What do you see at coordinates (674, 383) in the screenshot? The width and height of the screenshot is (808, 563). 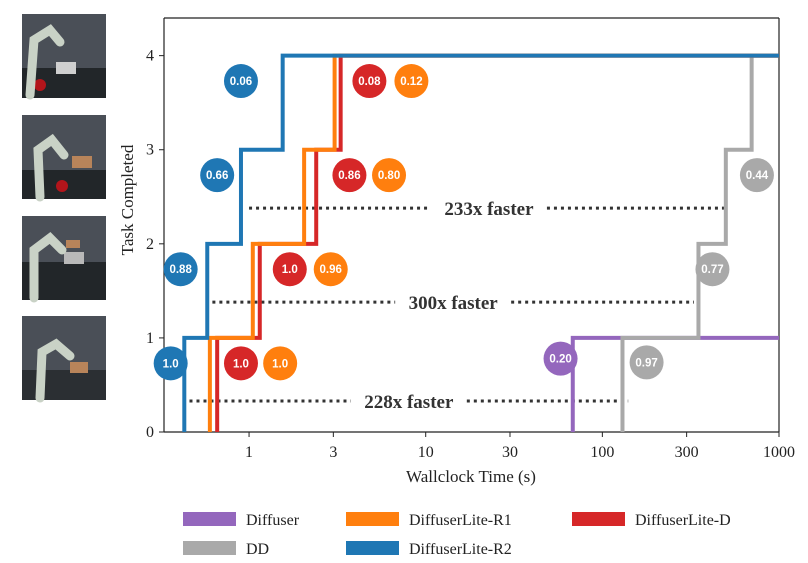 I see `series-line-diffuser` at bounding box center [674, 383].